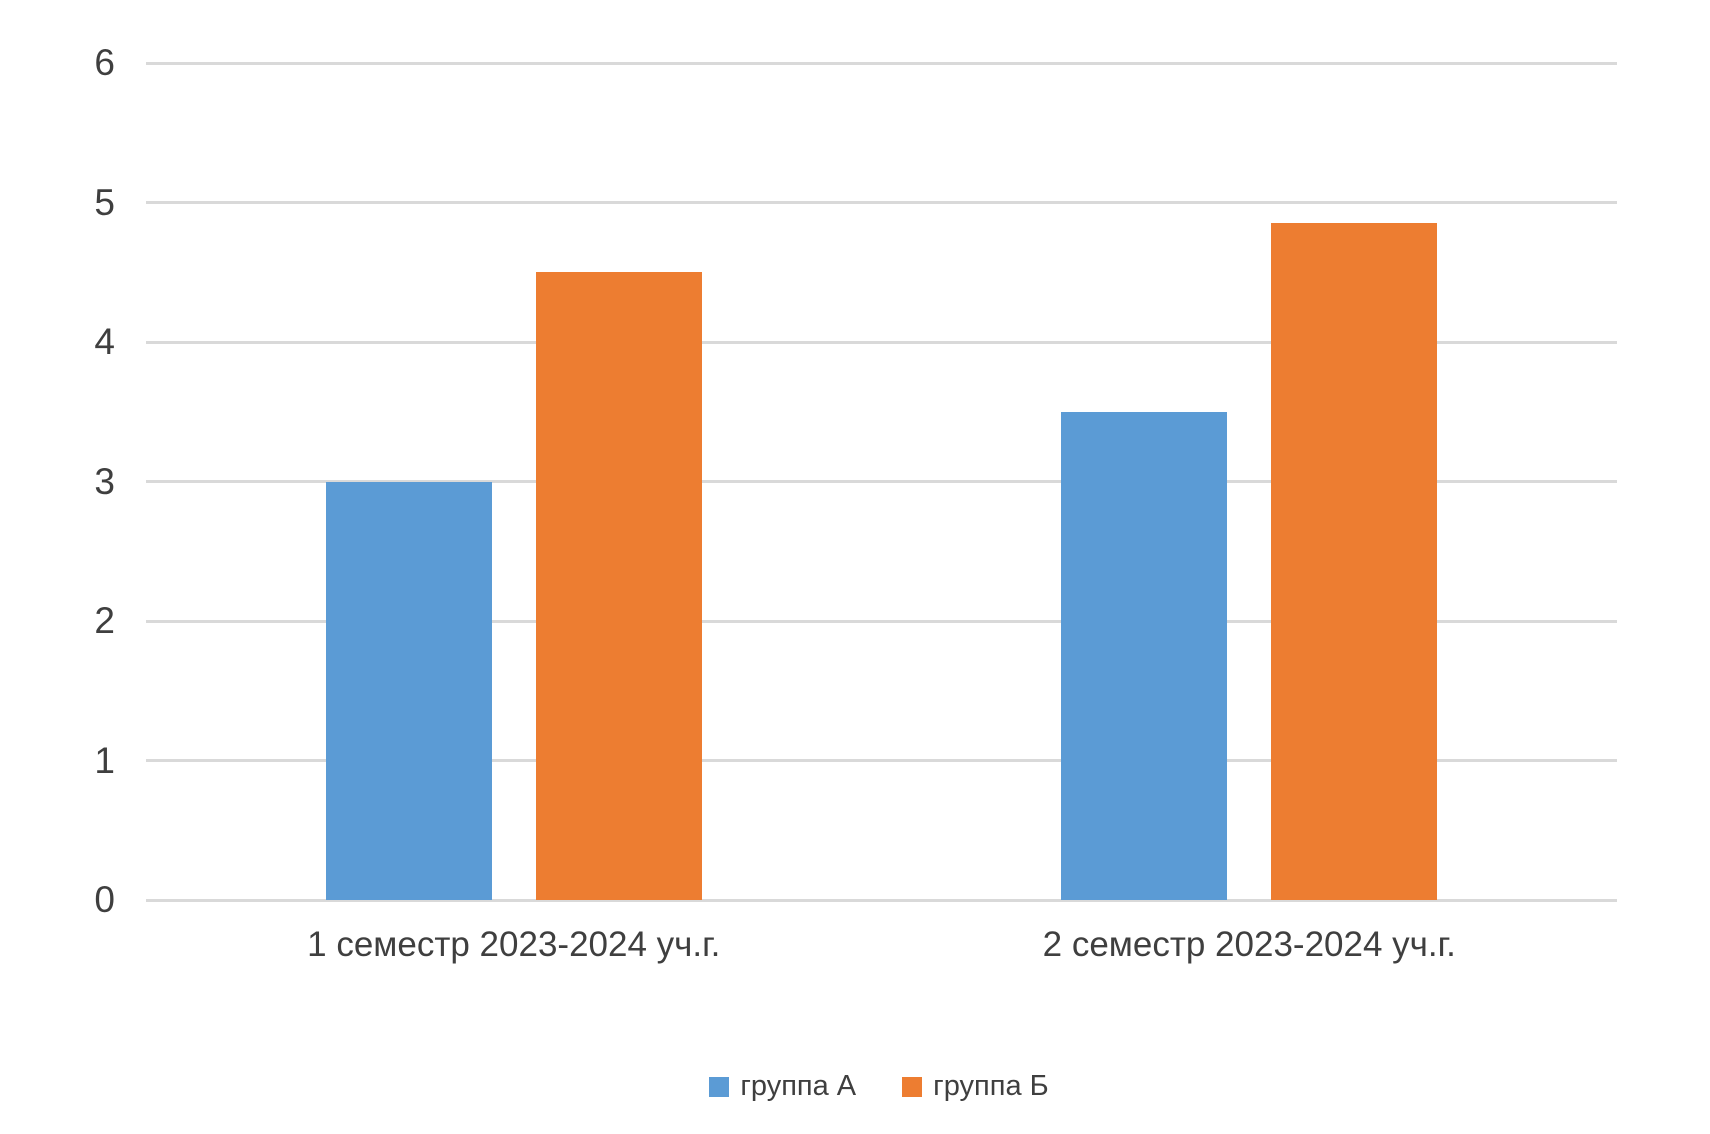 This screenshot has height=1134, width=1710. What do you see at coordinates (881, 342) in the screenshot?
I see `gridline-y4` at bounding box center [881, 342].